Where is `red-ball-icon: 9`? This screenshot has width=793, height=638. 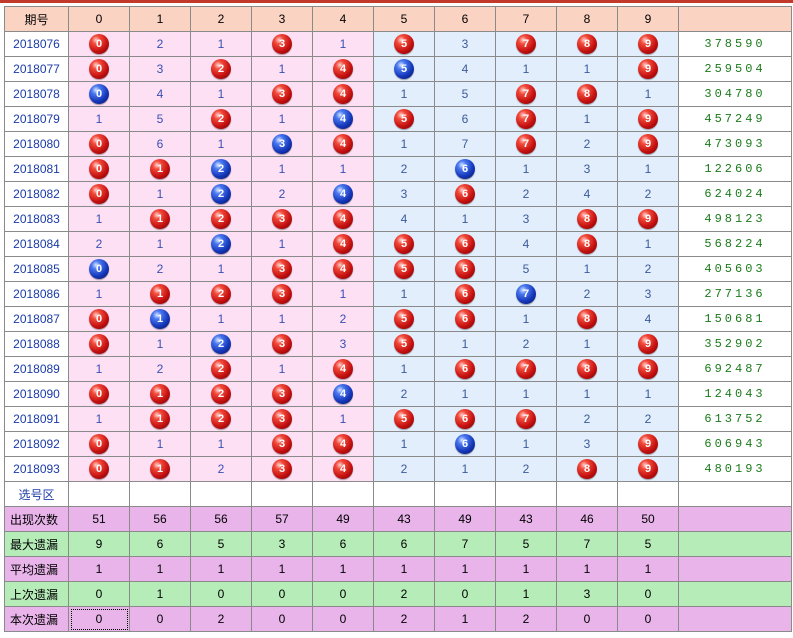
red-ball-icon: 9 is located at coordinates (648, 344).